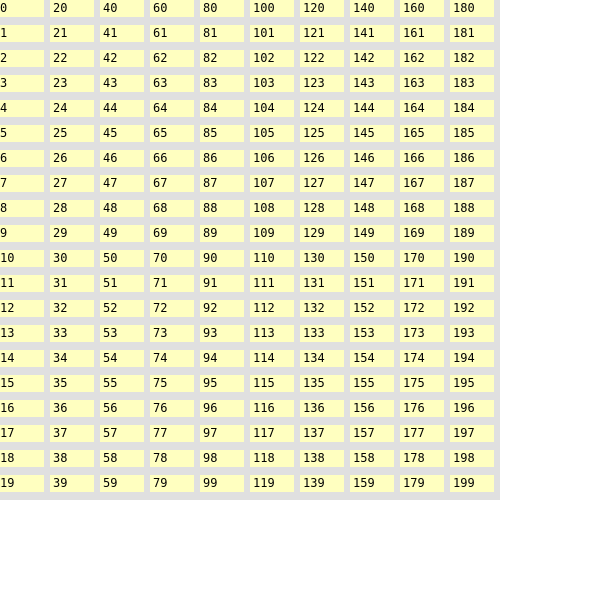  What do you see at coordinates (325, 62) in the screenshot?
I see `grid-cell: 122` at bounding box center [325, 62].